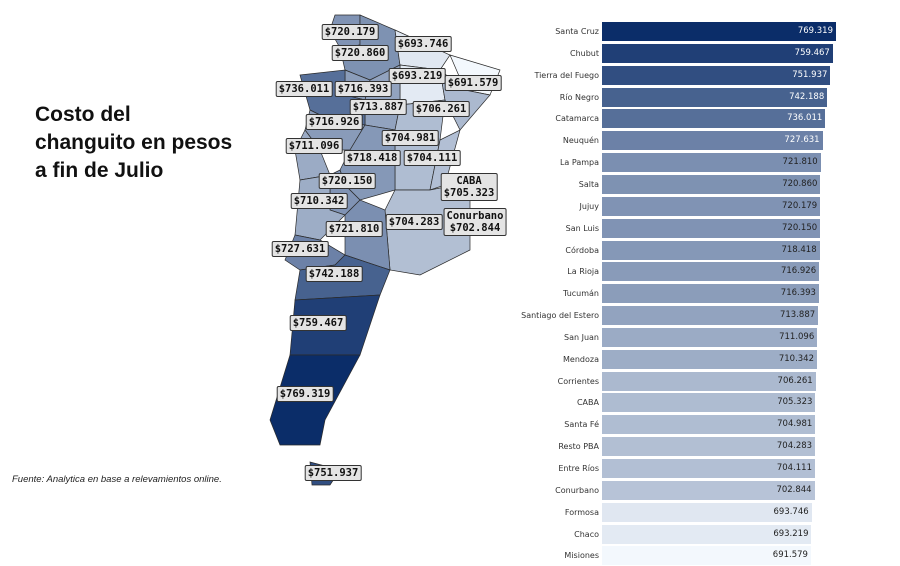 Image resolution: width=900 pixels, height=566 pixels. Describe the element at coordinates (796, 358) in the screenshot. I see `value-label: 710.342` at that location.